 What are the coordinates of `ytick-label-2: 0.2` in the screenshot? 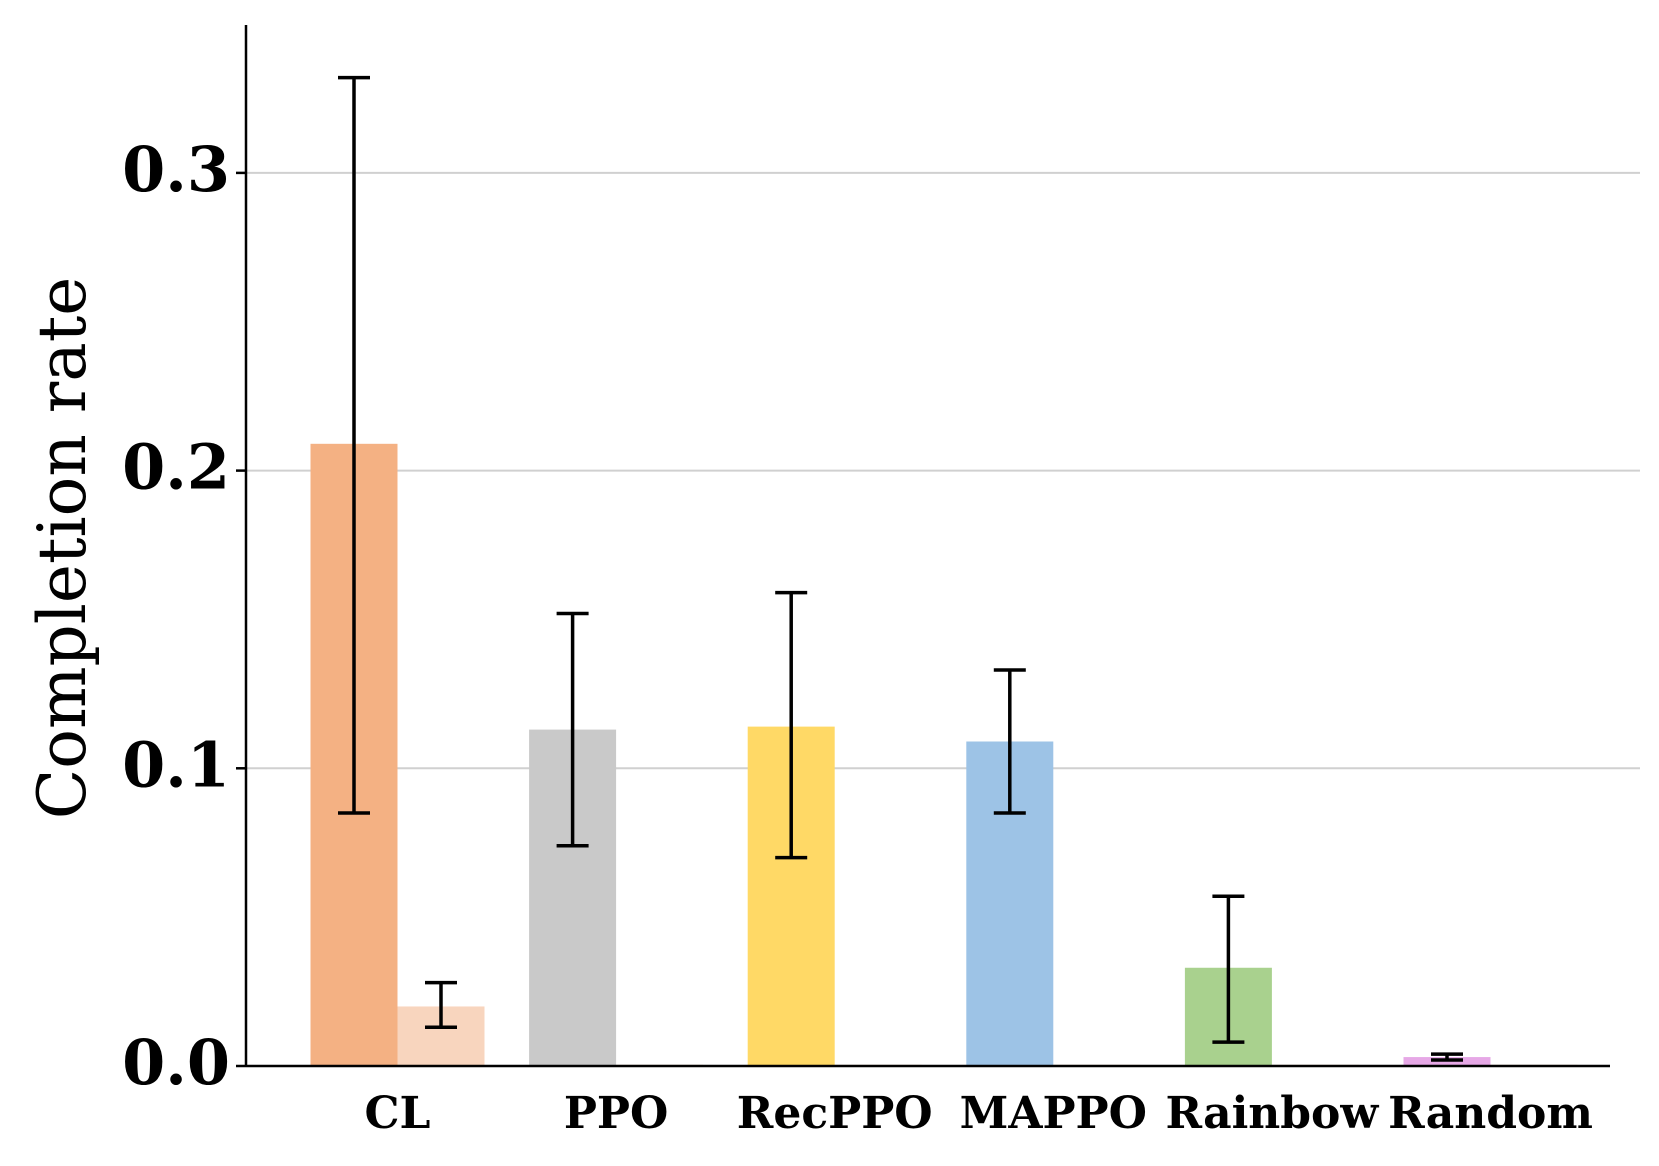 It's located at (176, 467).